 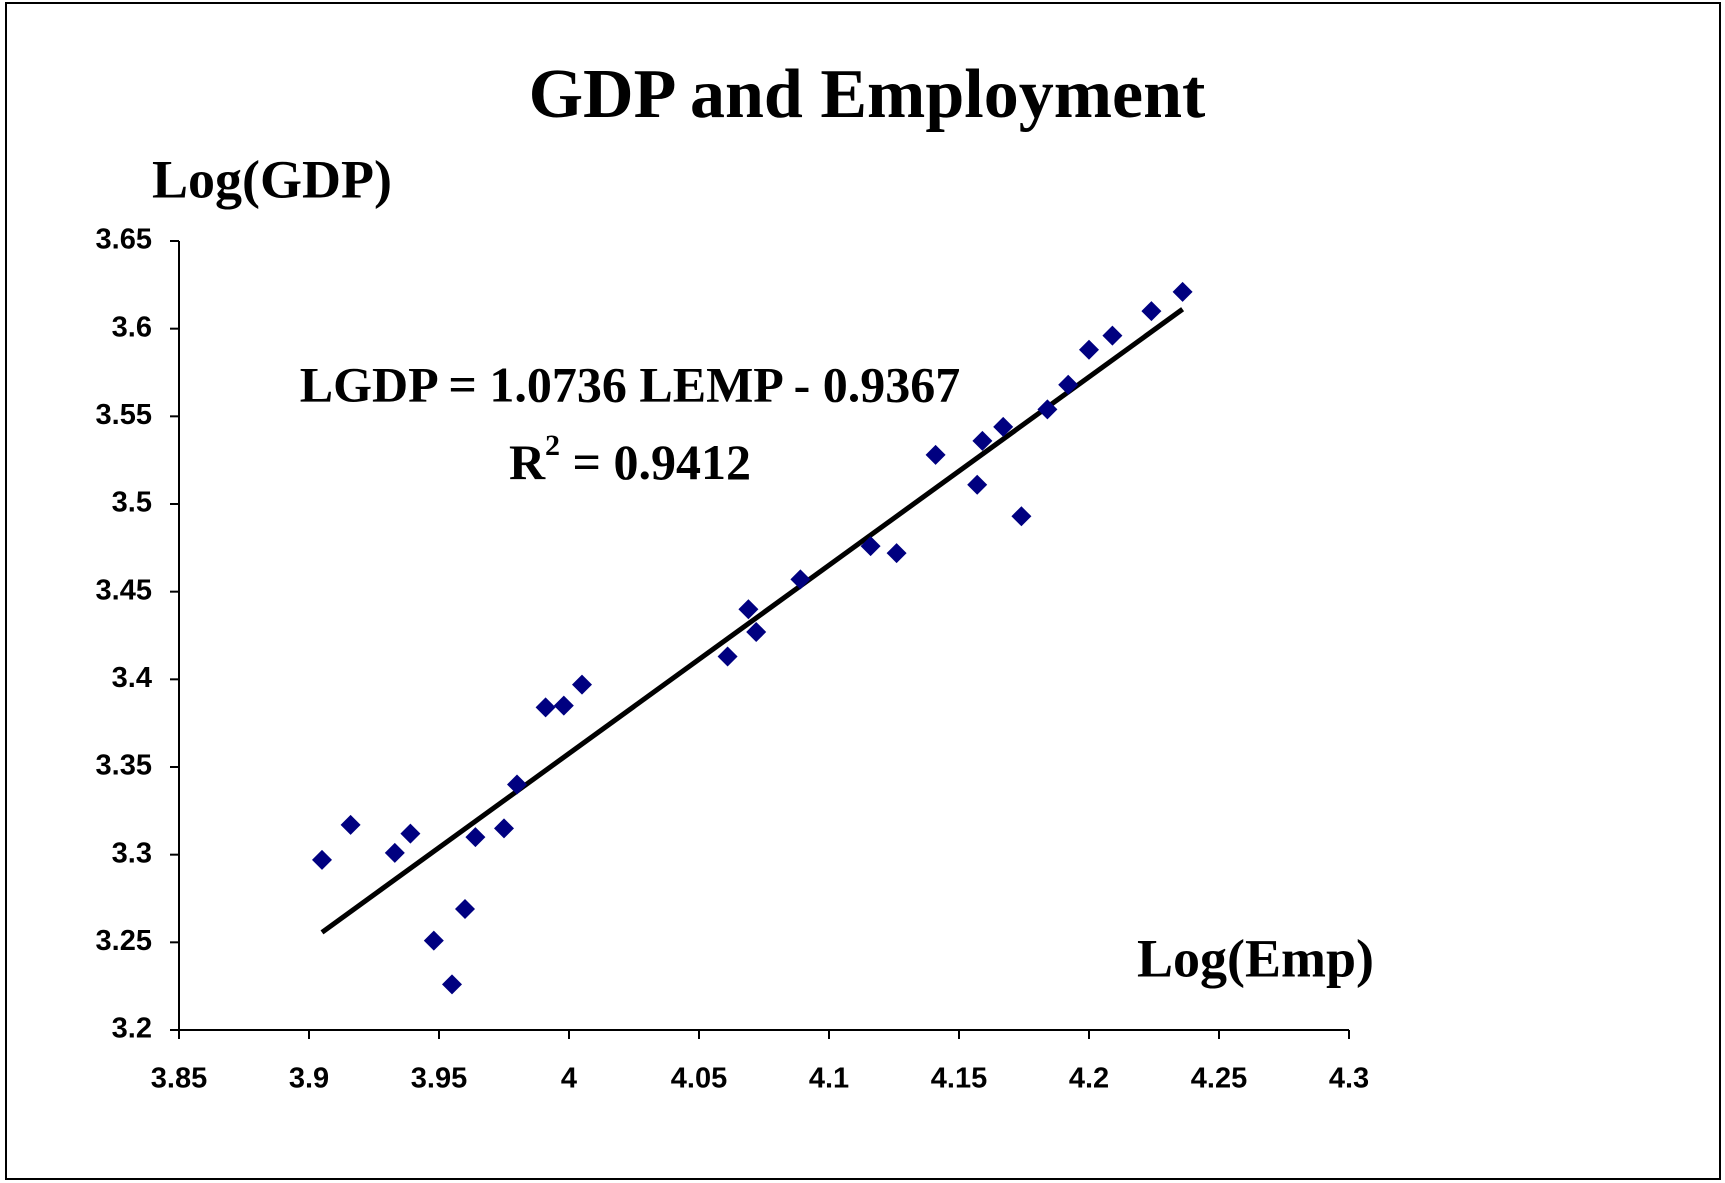 I want to click on x-tick-label: 4.3, so click(x=1349, y=1079).